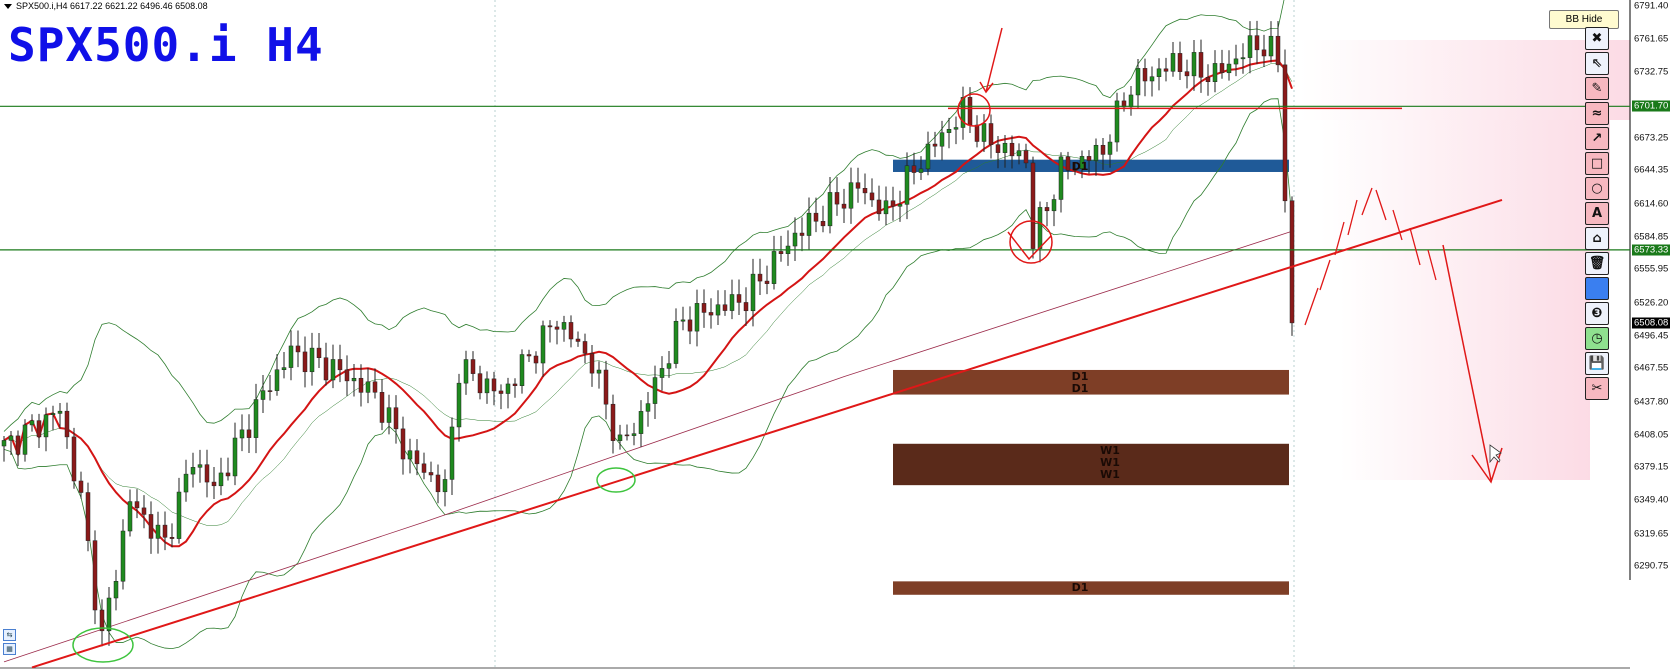  What do you see at coordinates (1597, 63) in the screenshot?
I see `cursor-tool-button: ⇖` at bounding box center [1597, 63].